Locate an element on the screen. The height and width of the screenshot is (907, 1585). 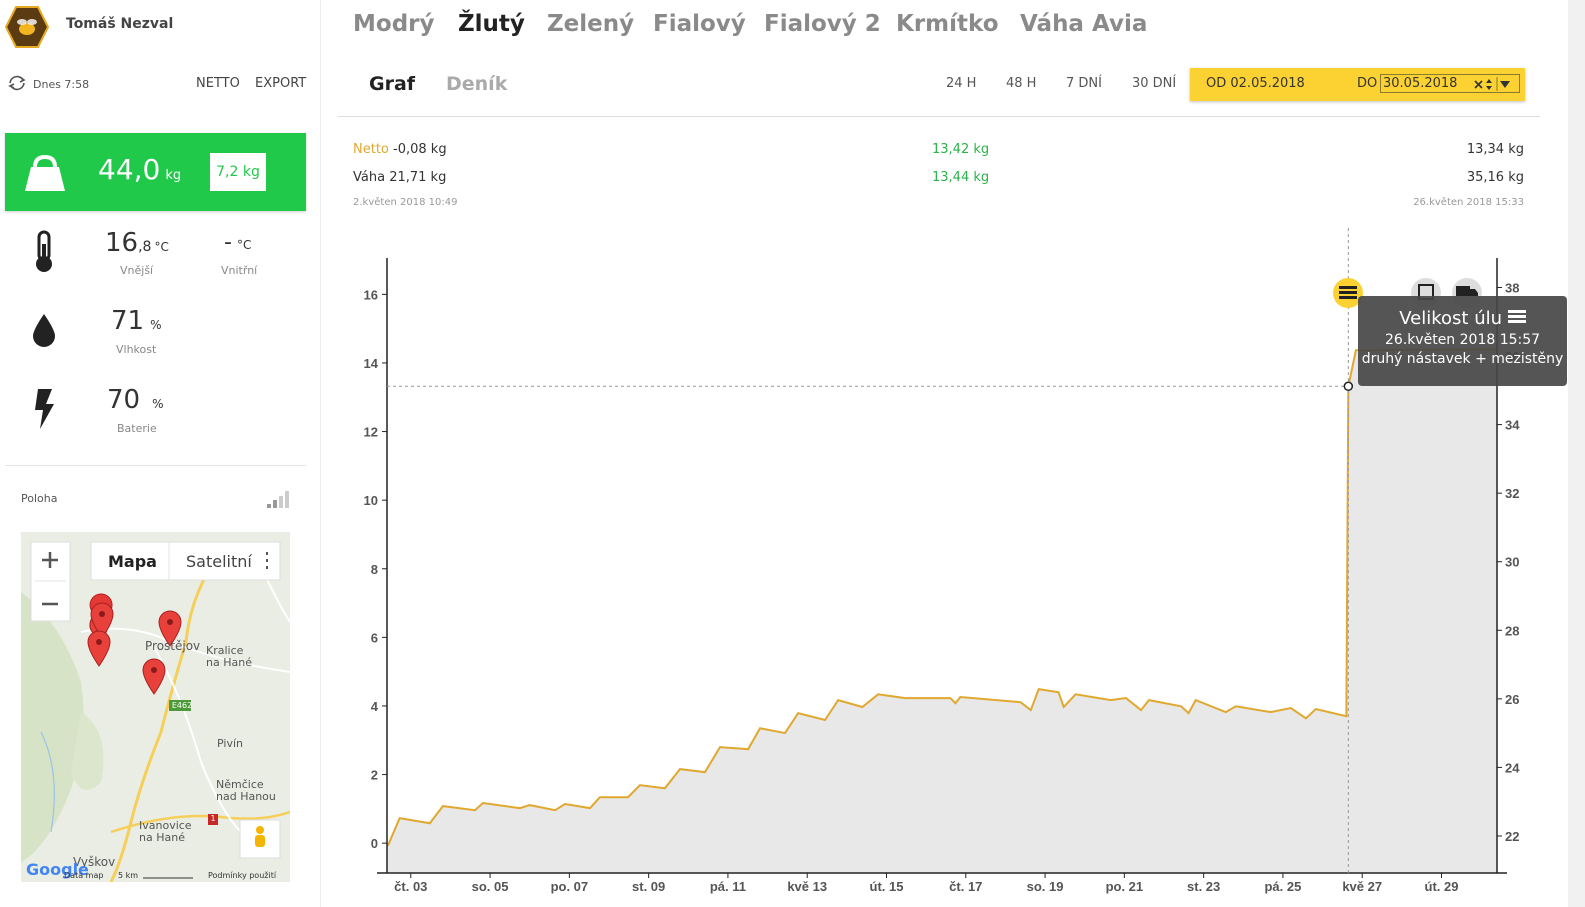
tab: Zelený is located at coordinates (591, 24).